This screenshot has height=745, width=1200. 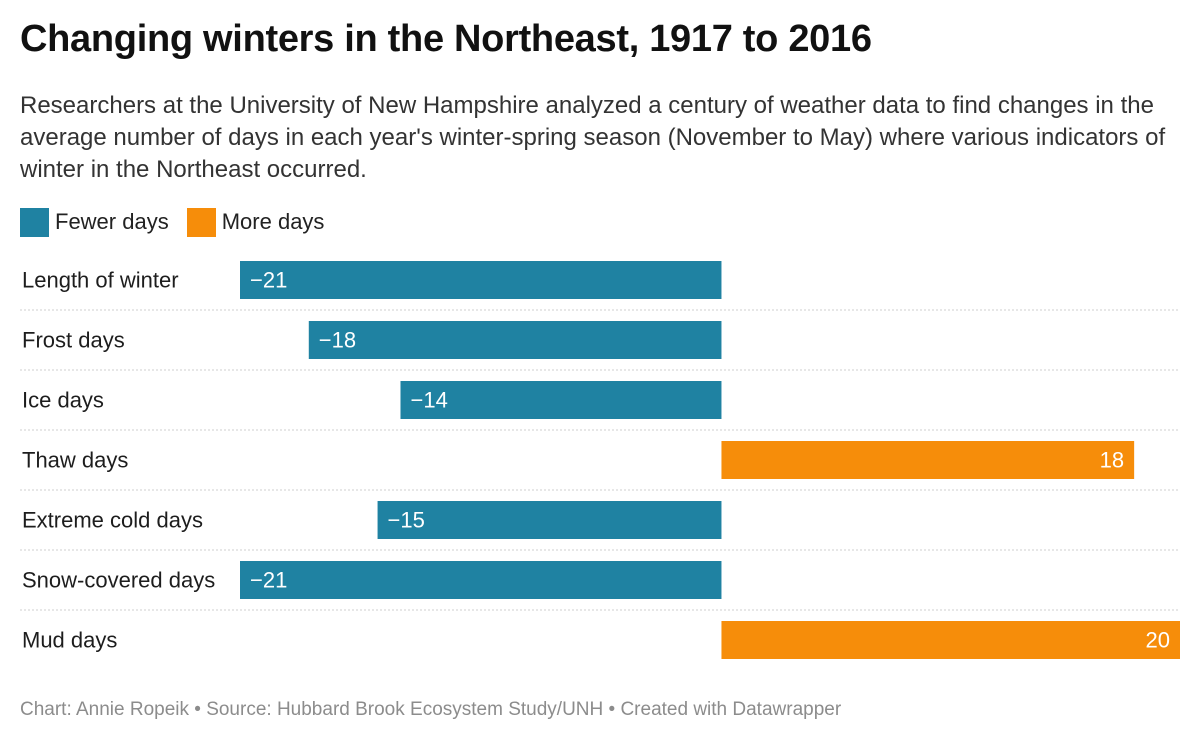 What do you see at coordinates (201, 222) in the screenshot?
I see `legend-swatch-more` at bounding box center [201, 222].